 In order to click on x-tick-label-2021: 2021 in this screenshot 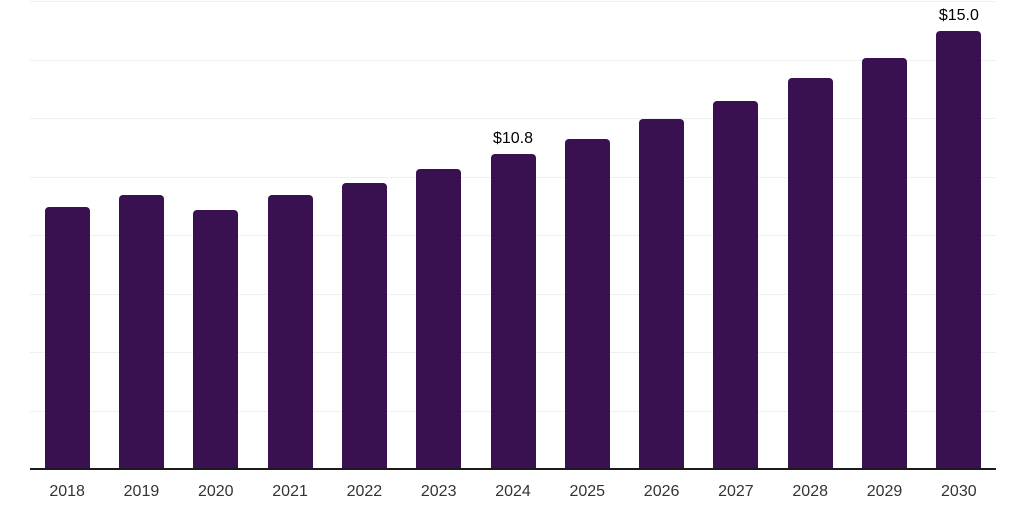, I will do `click(290, 491)`.